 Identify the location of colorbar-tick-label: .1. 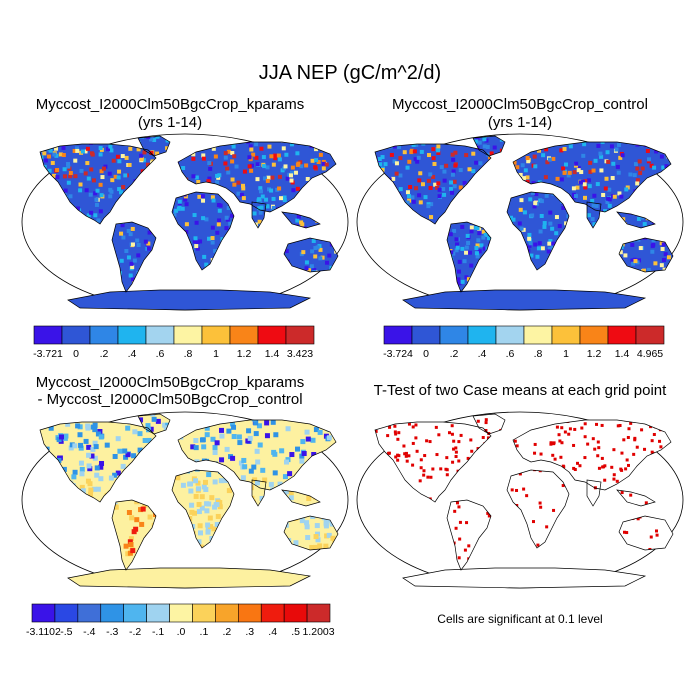
(204, 632).